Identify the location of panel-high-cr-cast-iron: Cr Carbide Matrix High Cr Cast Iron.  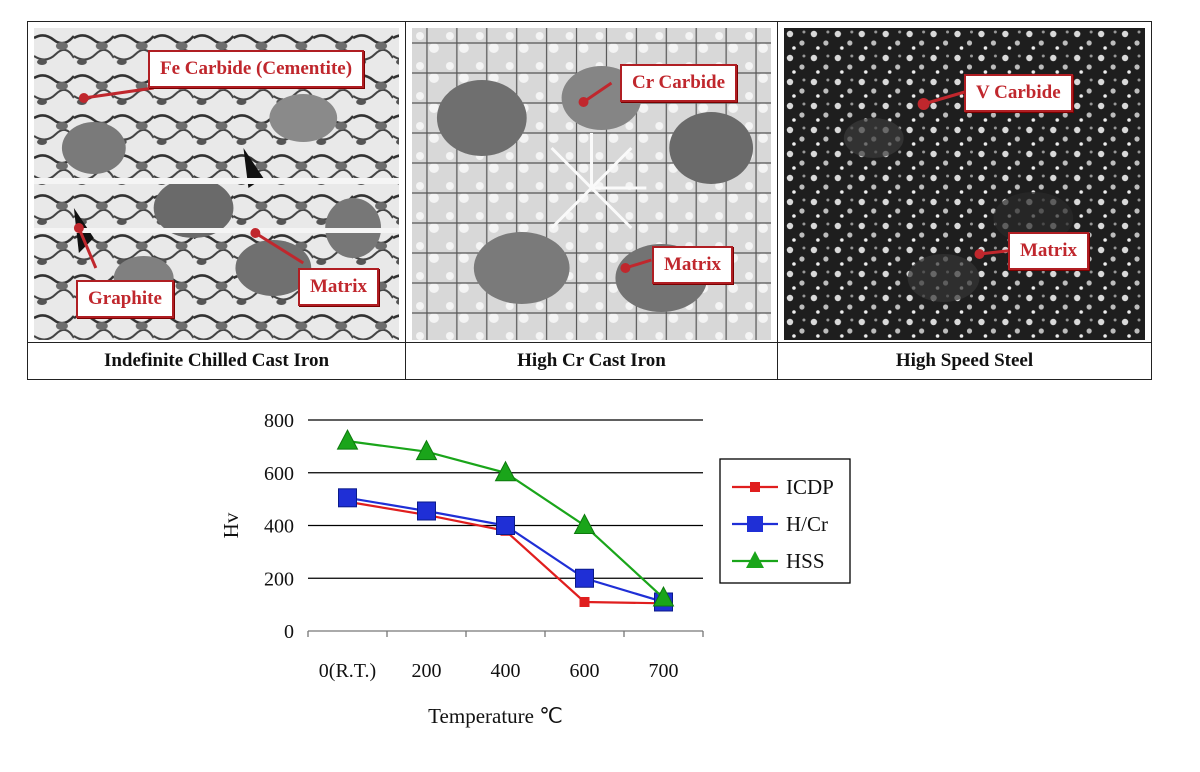
(592, 200).